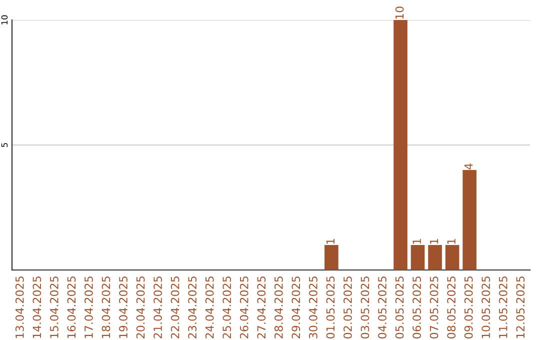 This screenshot has height=340, width=540. Describe the element at coordinates (209, 307) in the screenshot. I see `x-tick-label: 24.04.2025` at that location.